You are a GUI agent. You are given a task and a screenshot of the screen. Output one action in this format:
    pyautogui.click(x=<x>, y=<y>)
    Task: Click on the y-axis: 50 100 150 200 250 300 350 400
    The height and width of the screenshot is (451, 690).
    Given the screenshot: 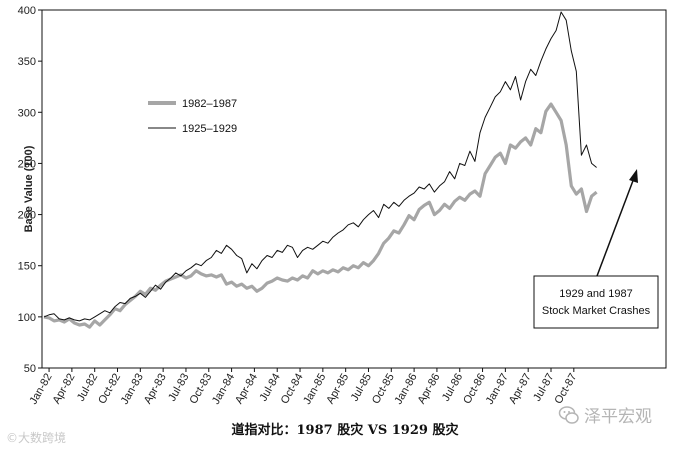 What is the action you would take?
    pyautogui.click(x=30, y=190)
    